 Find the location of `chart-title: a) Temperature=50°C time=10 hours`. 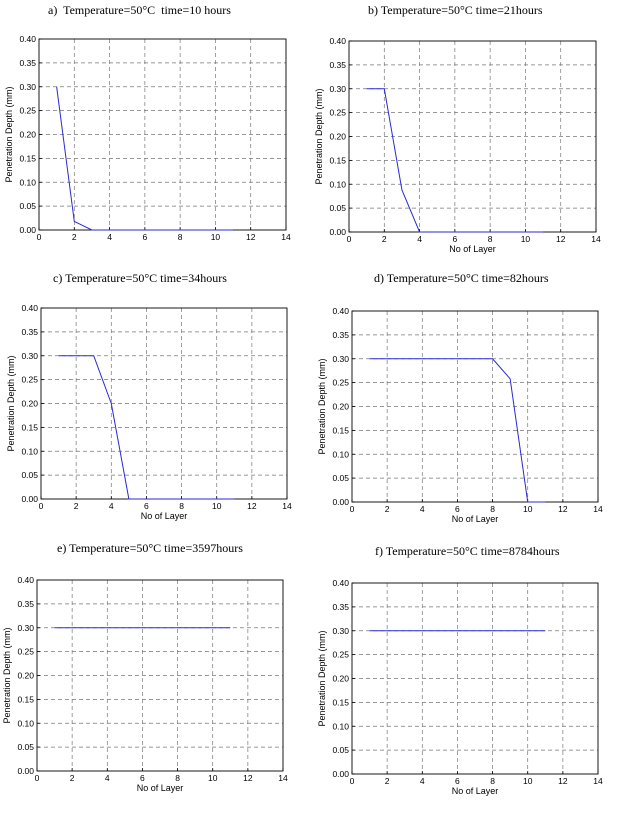

chart-title: a) Temperature=50°C time=10 hours is located at coordinates (139, 10).